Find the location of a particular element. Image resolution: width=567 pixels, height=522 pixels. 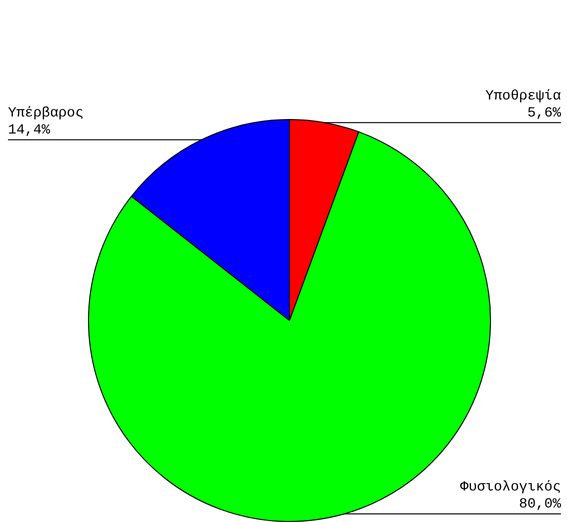

data-label: 5,6% is located at coordinates (544, 113).